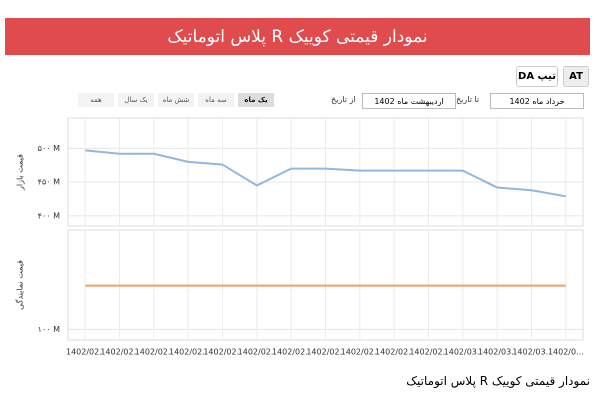 The image size is (615, 400). Describe the element at coordinates (297, 36) in the screenshot. I see `header-title: نمودار قیمتی کوییک R پلاس اتوماتیک` at that location.